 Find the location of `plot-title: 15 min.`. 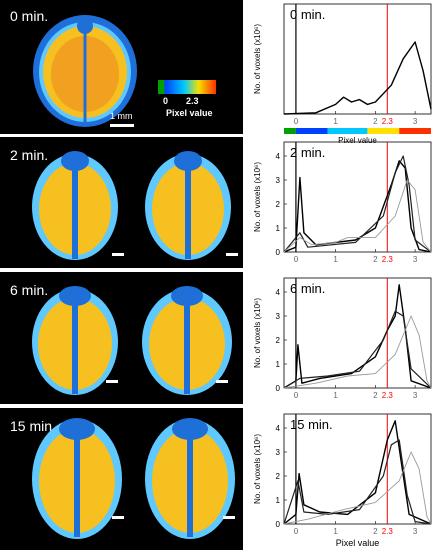

plot-title: 15 min. is located at coordinates (311, 424).